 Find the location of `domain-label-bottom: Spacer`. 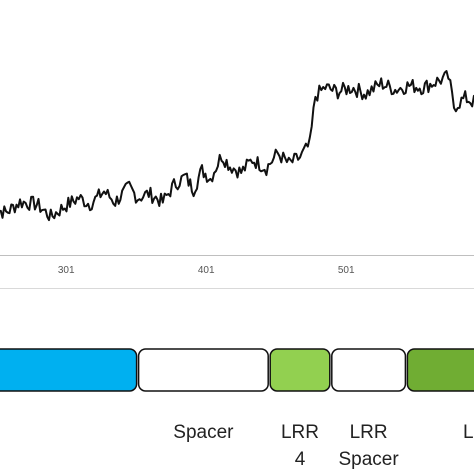

domain-label-bottom: Spacer is located at coordinates (368, 459).